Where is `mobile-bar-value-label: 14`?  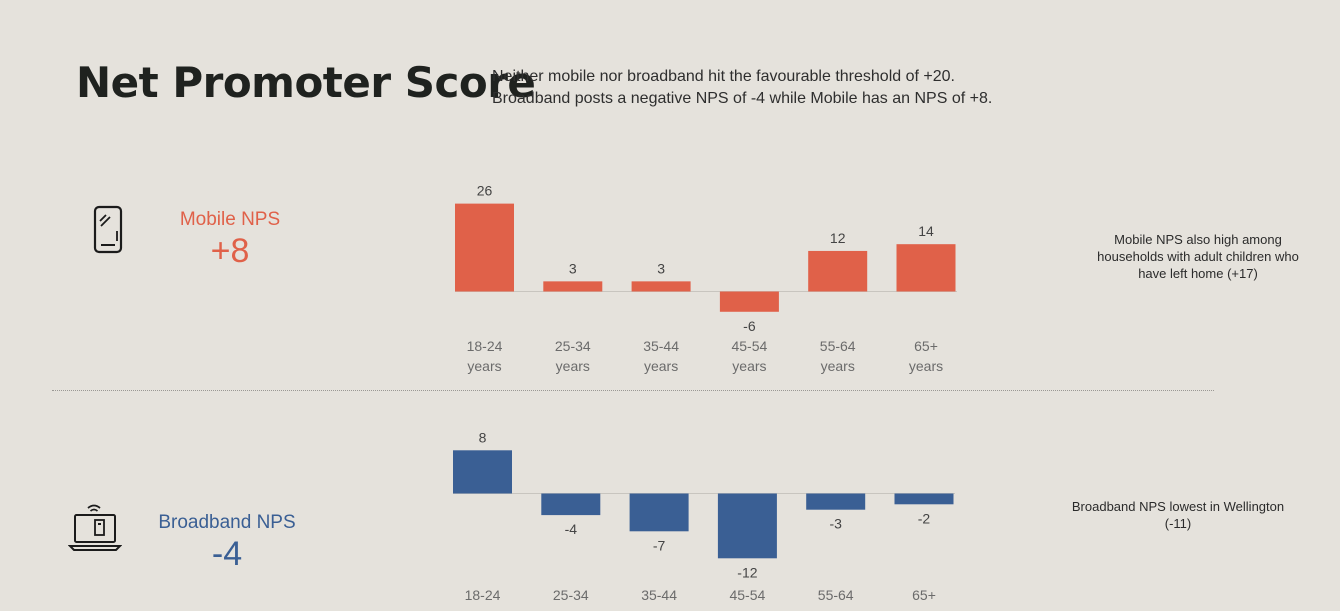
mobile-bar-value-label: 14 is located at coordinates (926, 231).